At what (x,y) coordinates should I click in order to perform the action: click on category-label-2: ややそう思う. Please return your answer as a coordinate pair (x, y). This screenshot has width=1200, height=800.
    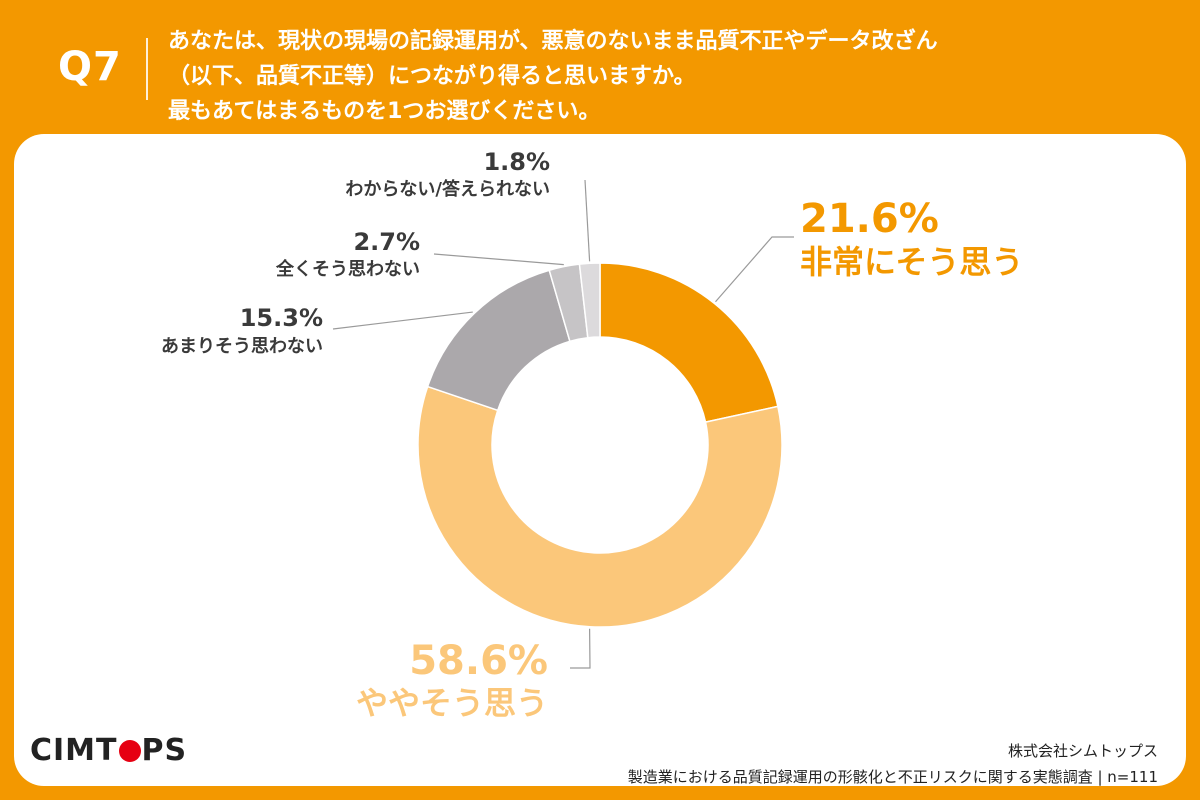
    Looking at the image, I should click on (452, 703).